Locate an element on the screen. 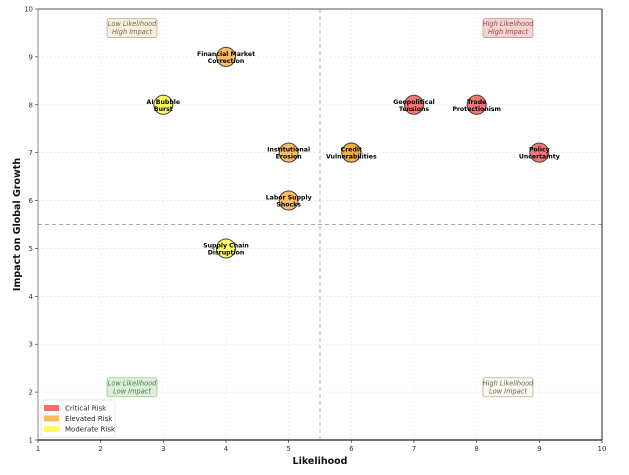 The image size is (629, 475). legend-entry: Moderate Risk is located at coordinates (80, 430).